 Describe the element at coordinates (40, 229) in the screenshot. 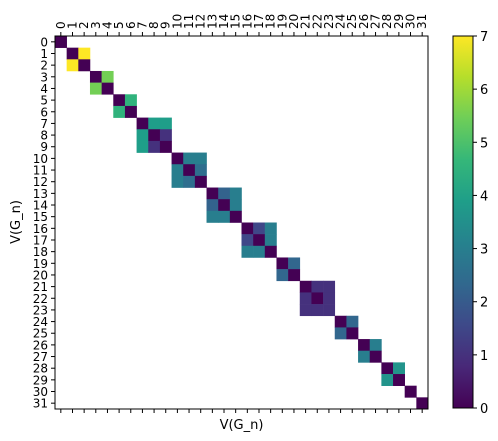

I see `y-tick-label: 16` at that location.